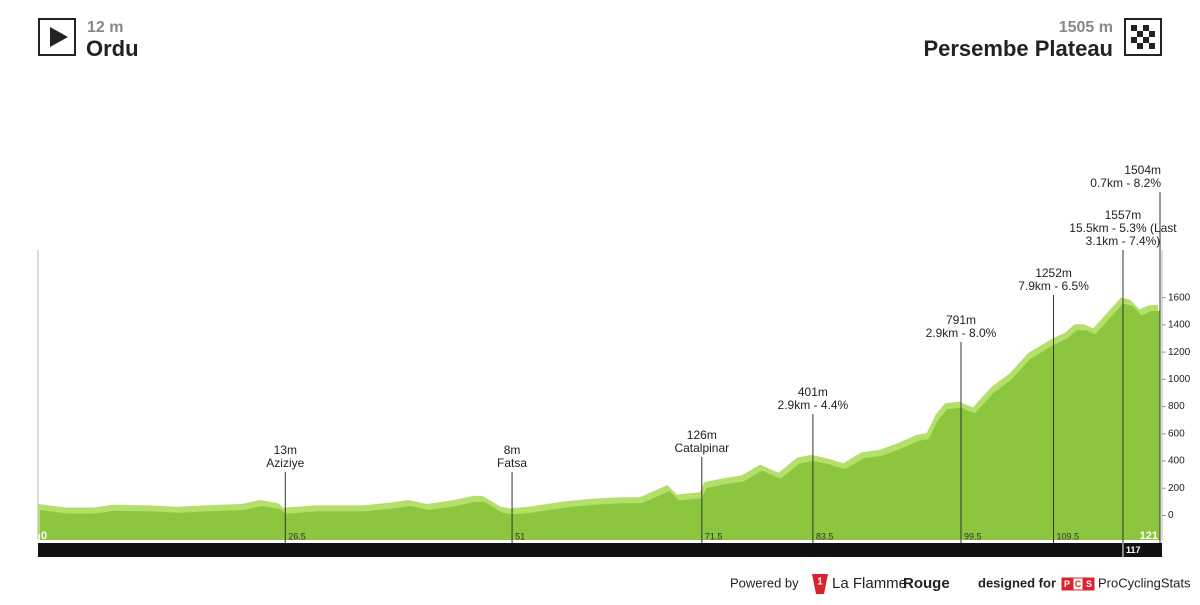 Image resolution: width=1200 pixels, height=605 pixels. I want to click on pcs-letter: C, so click(1078, 584).